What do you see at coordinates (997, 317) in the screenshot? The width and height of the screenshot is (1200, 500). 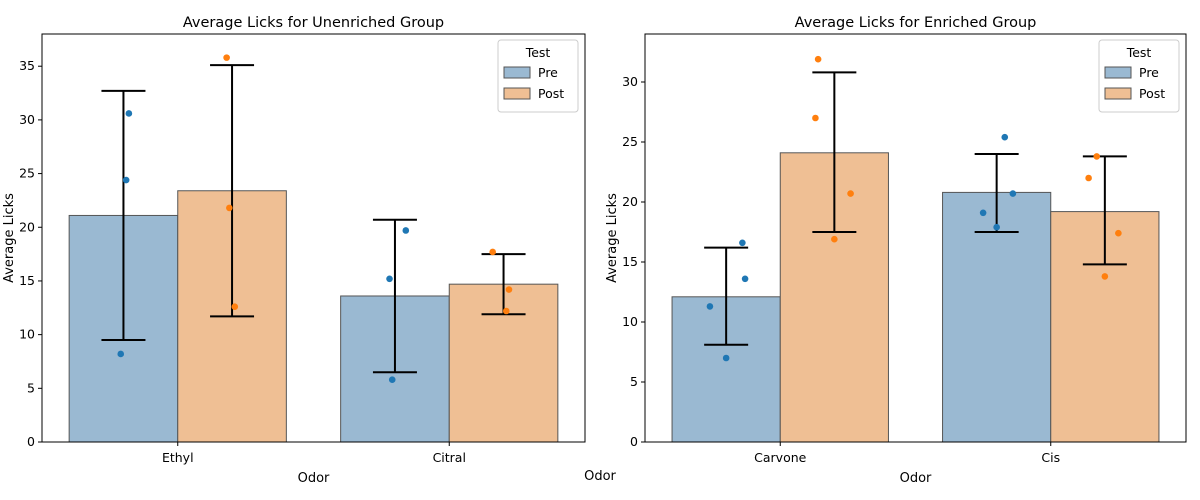 I see `bar-pre-cis` at bounding box center [997, 317].